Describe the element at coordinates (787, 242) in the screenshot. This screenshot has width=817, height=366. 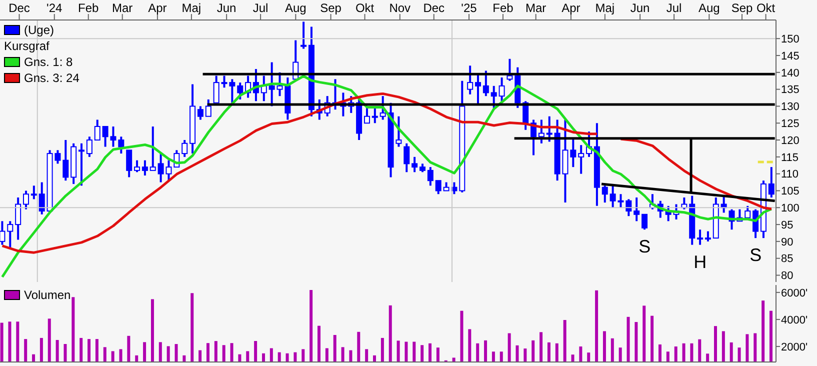
I see `y-tick-label: 90` at that location.